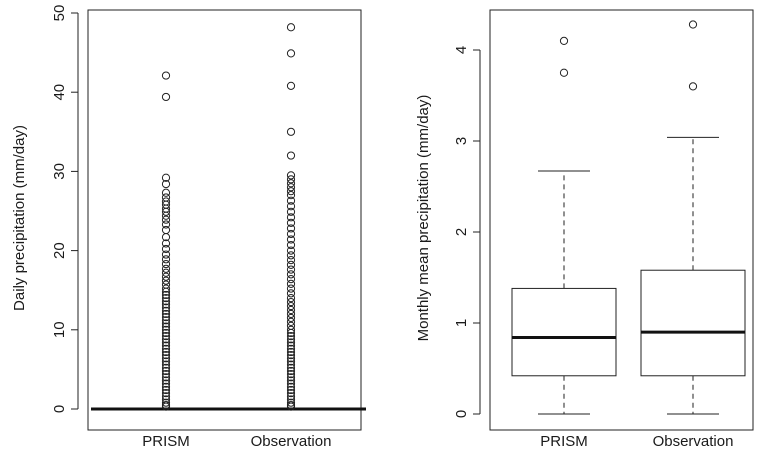  What do you see at coordinates (59, 329) in the screenshot?
I see `y-tick-label: 10` at bounding box center [59, 329].